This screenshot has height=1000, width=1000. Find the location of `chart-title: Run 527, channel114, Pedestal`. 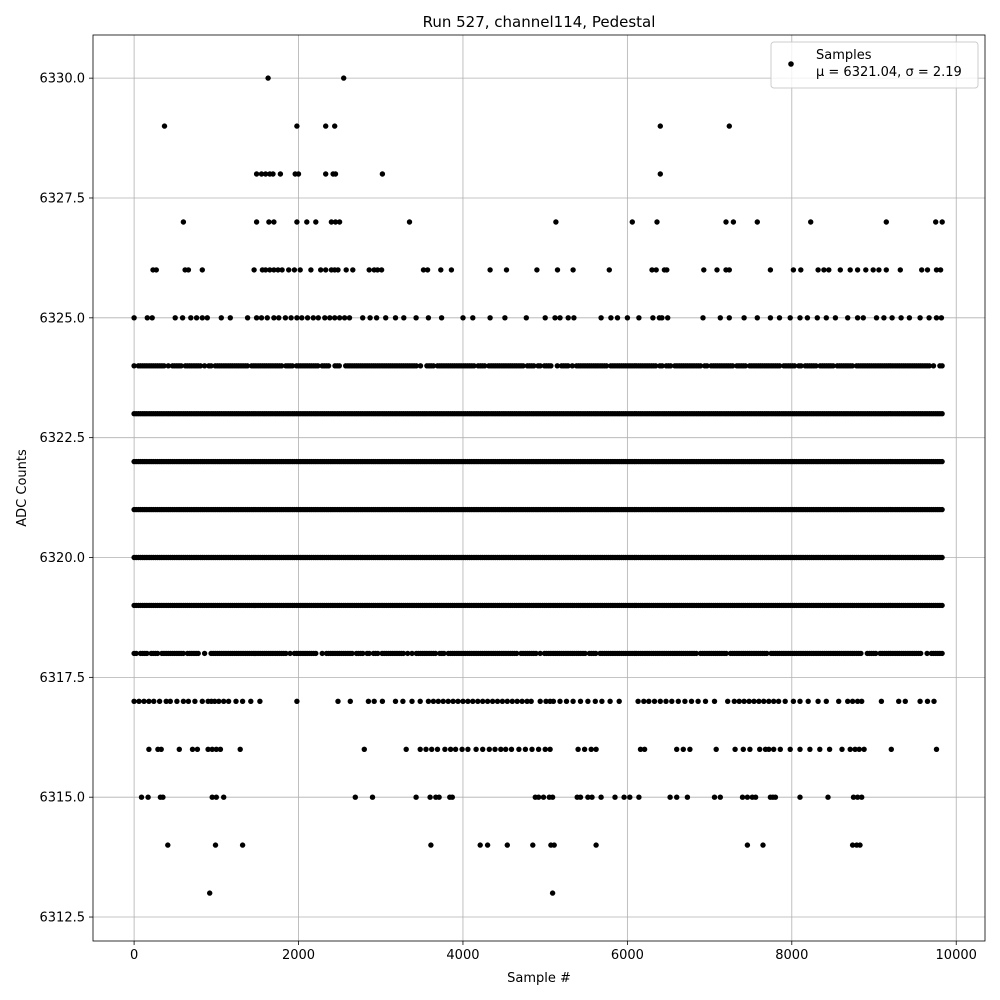

chart-title: Run 527, channel114, Pedestal is located at coordinates (539, 22).